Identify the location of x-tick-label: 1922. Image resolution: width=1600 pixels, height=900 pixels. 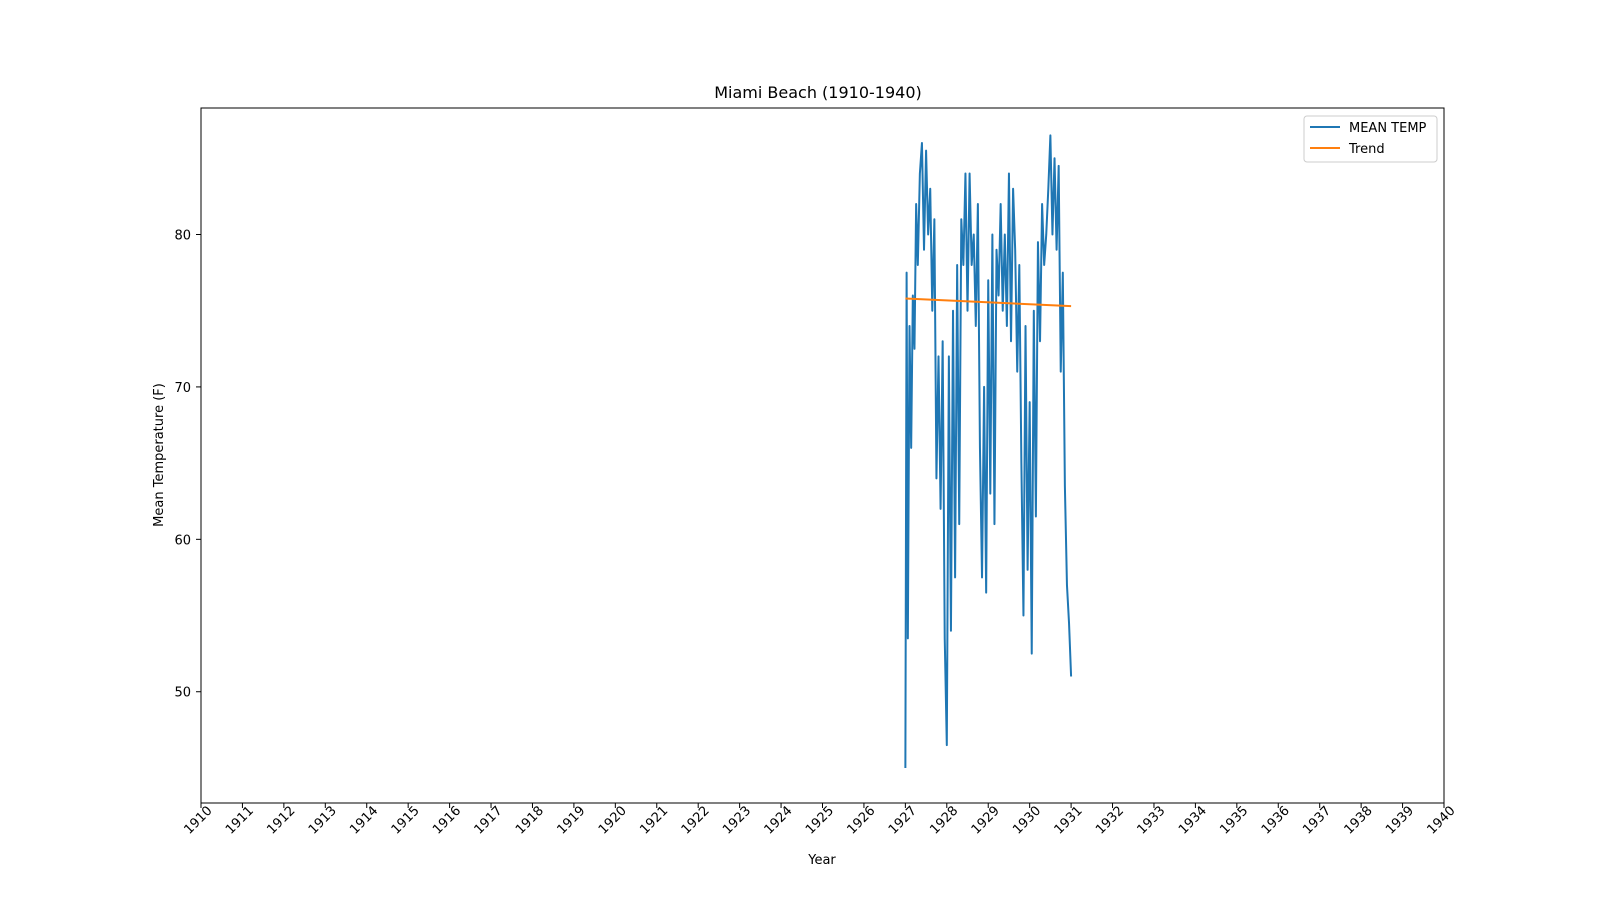
(696, 821).